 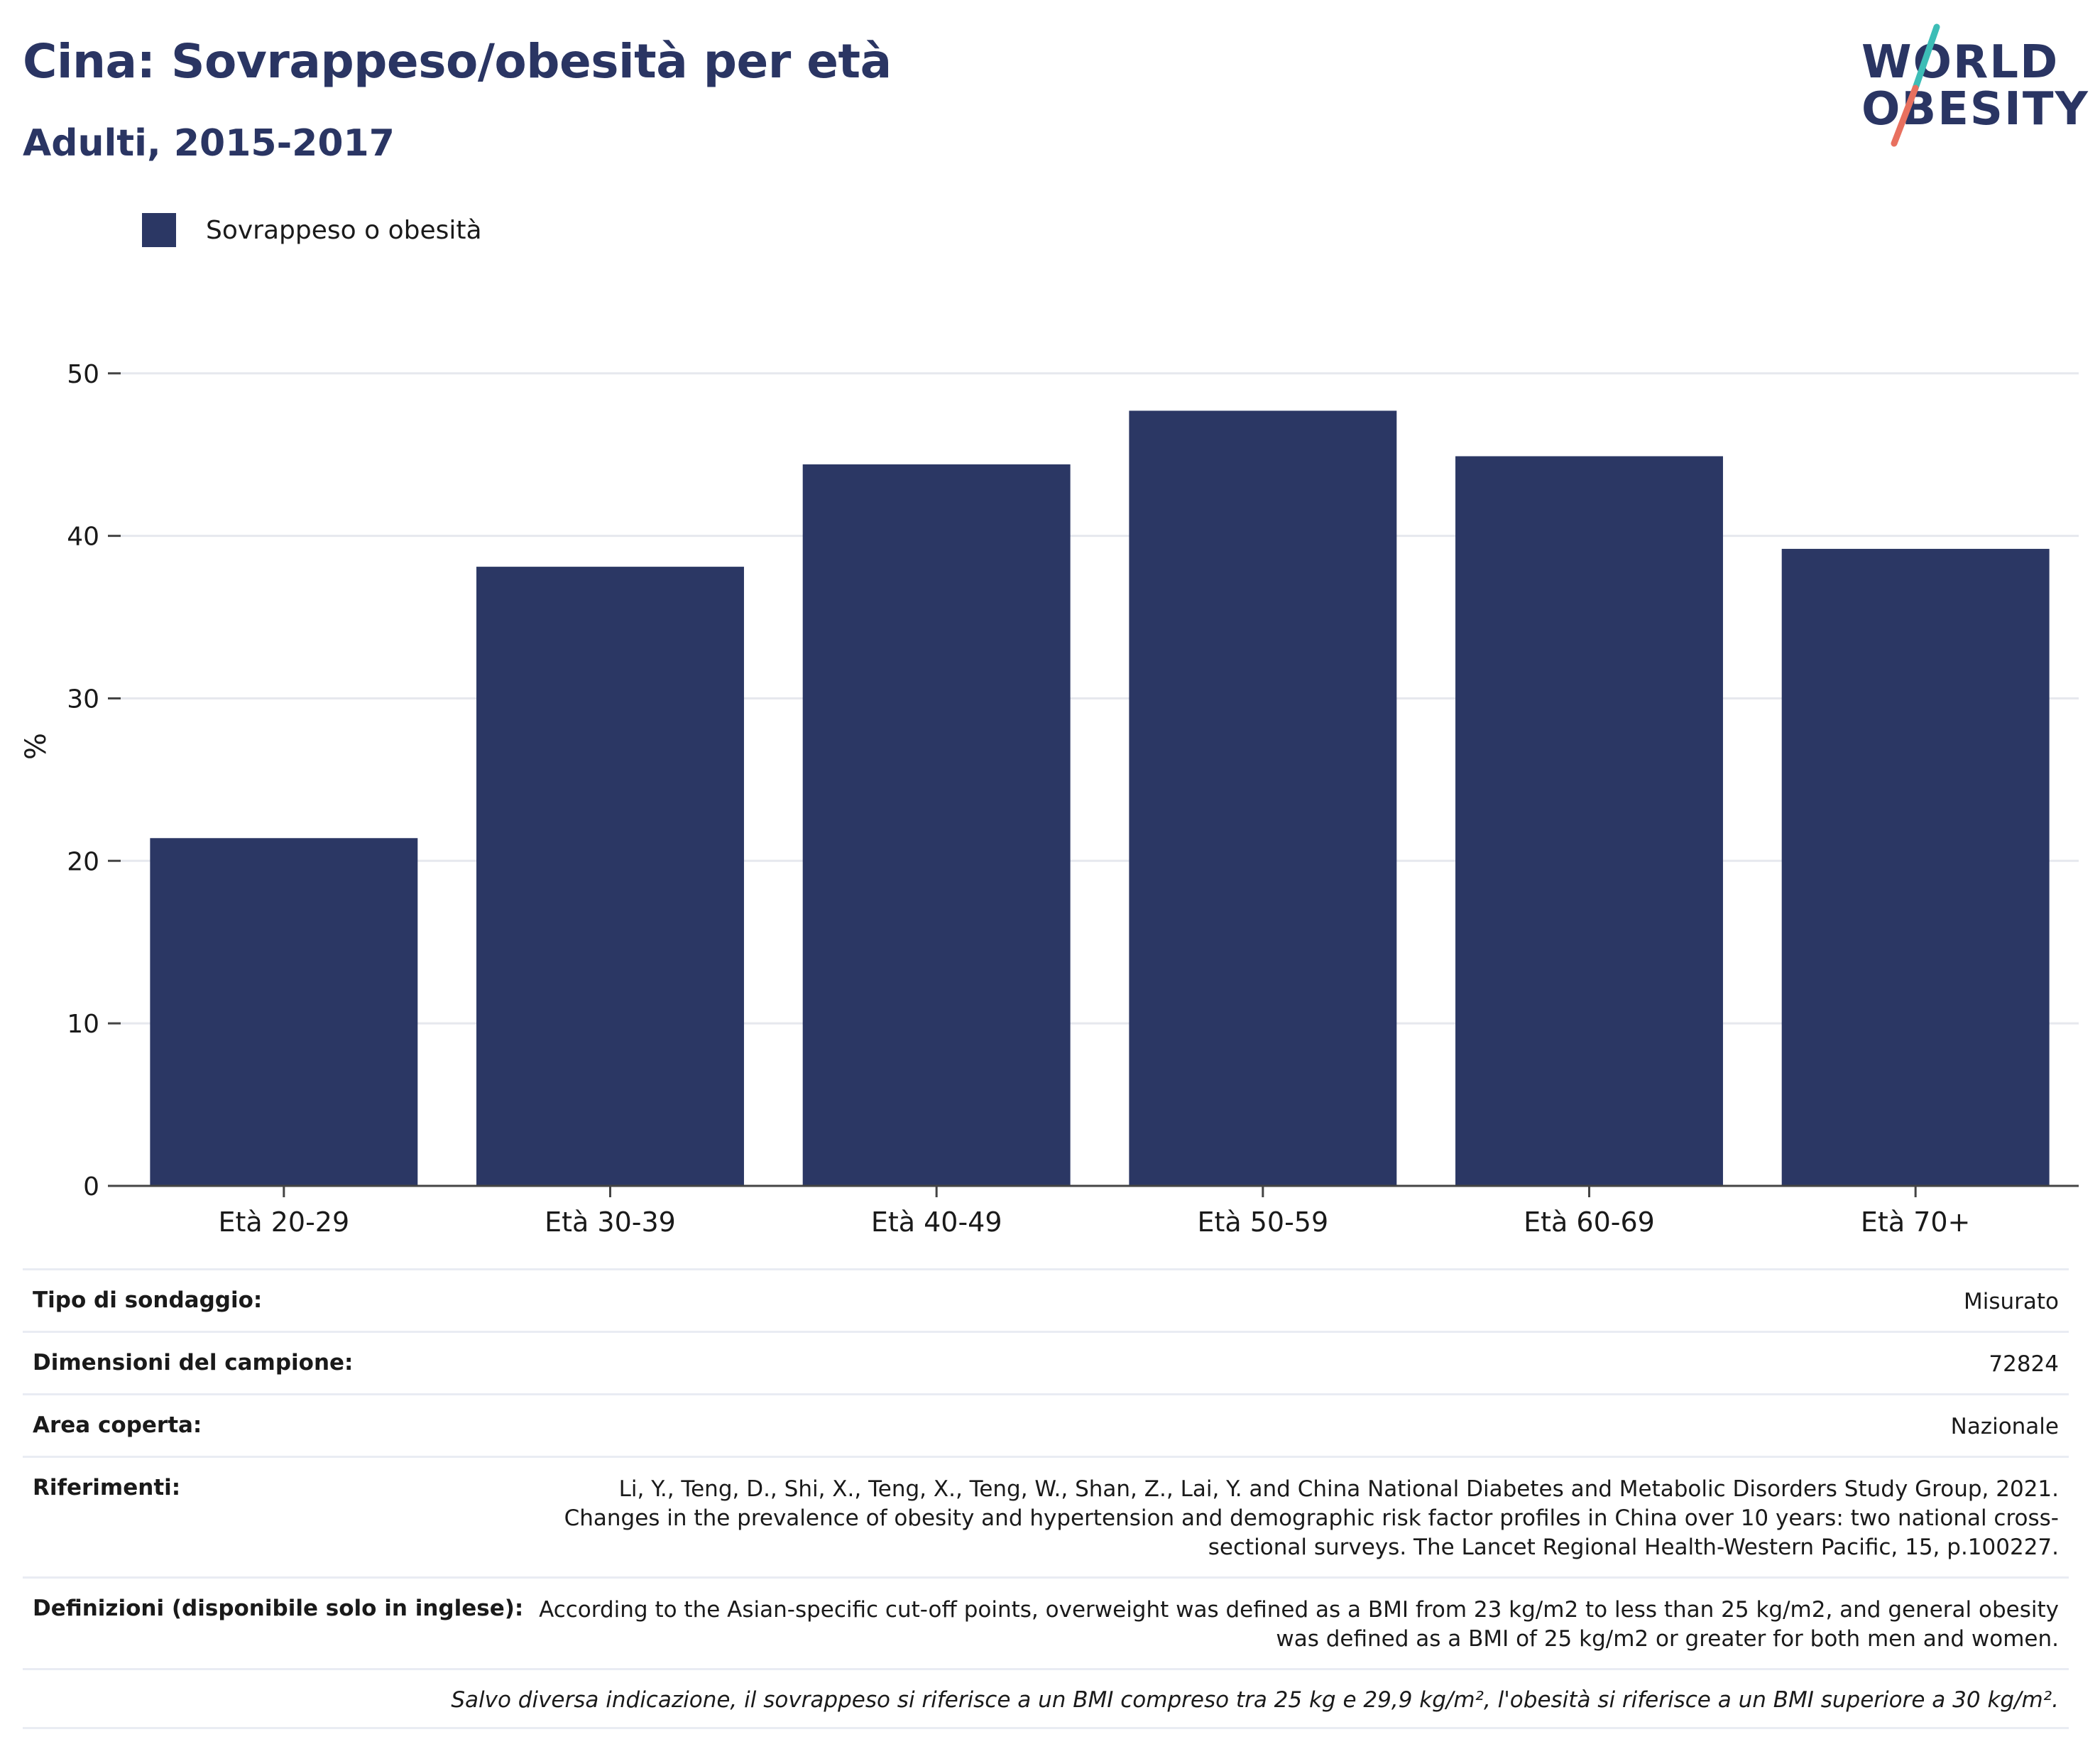 What do you see at coordinates (2024, 1364) in the screenshot?
I see `info-value: 72824` at bounding box center [2024, 1364].